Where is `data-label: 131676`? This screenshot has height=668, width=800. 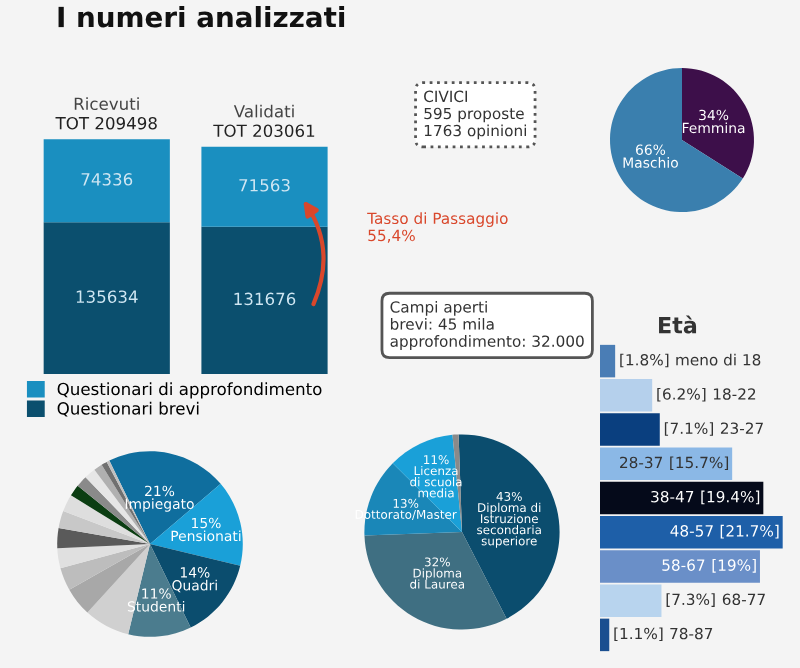
data-label: 131676 is located at coordinates (265, 299).